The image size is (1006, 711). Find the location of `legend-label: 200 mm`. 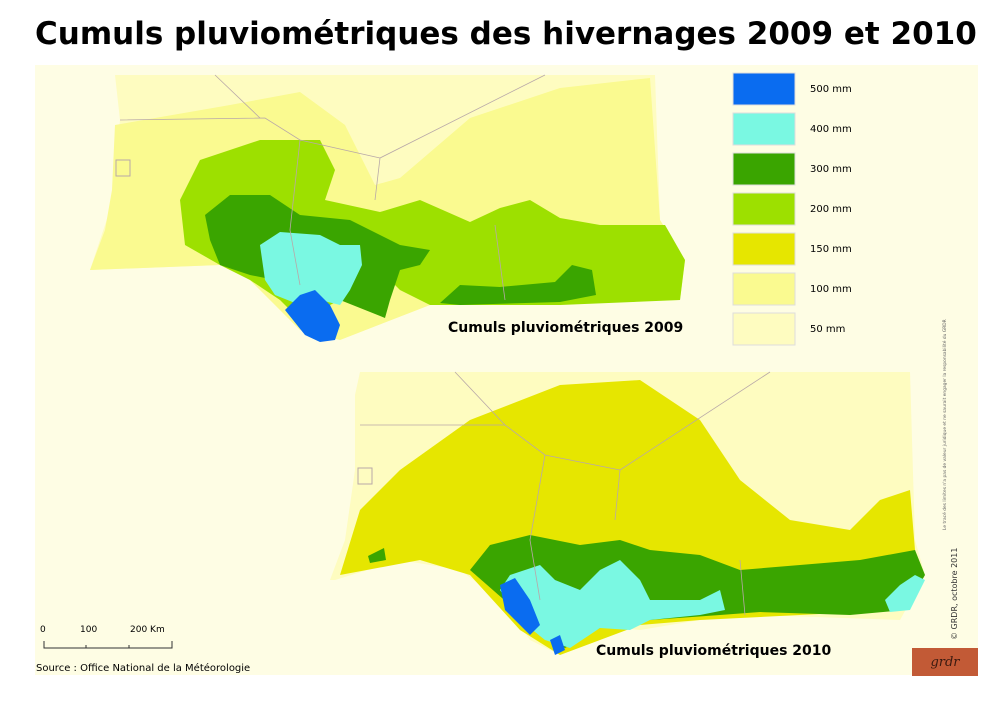

legend-label: 200 mm is located at coordinates (831, 209).